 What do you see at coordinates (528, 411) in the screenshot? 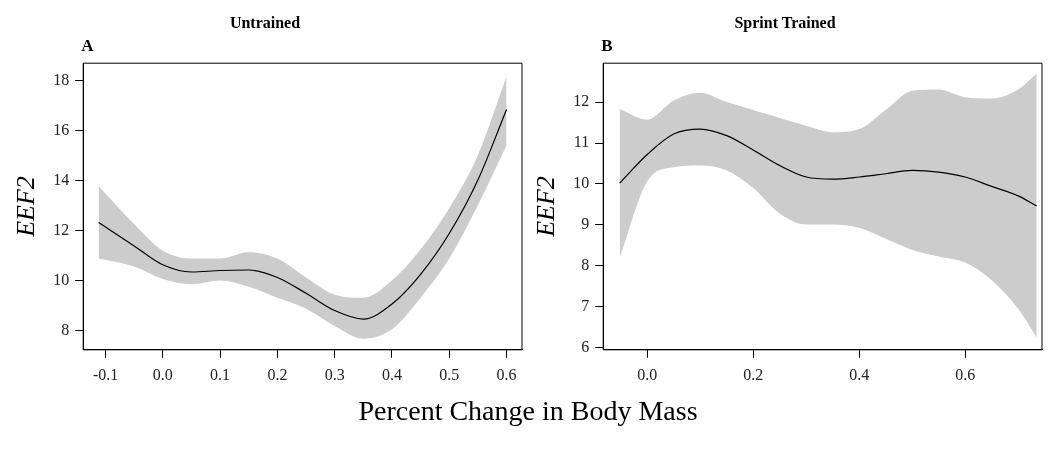
I see `x-axis-title: Percent Change in Body Mass` at bounding box center [528, 411].